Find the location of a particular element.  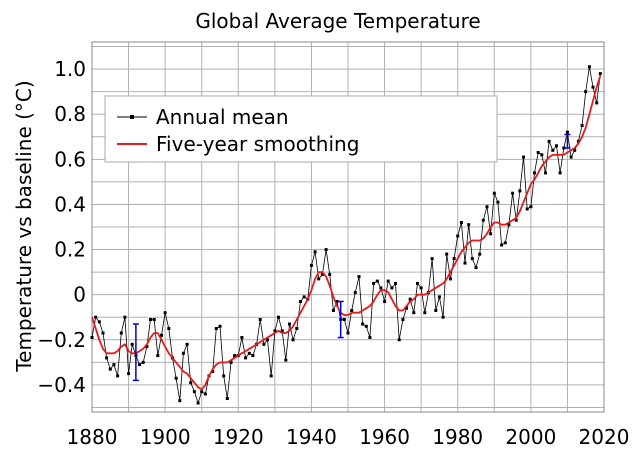

x-axis: 1880 1900 1920 1940 1960 1980 2000 2020 is located at coordinates (348, 437).